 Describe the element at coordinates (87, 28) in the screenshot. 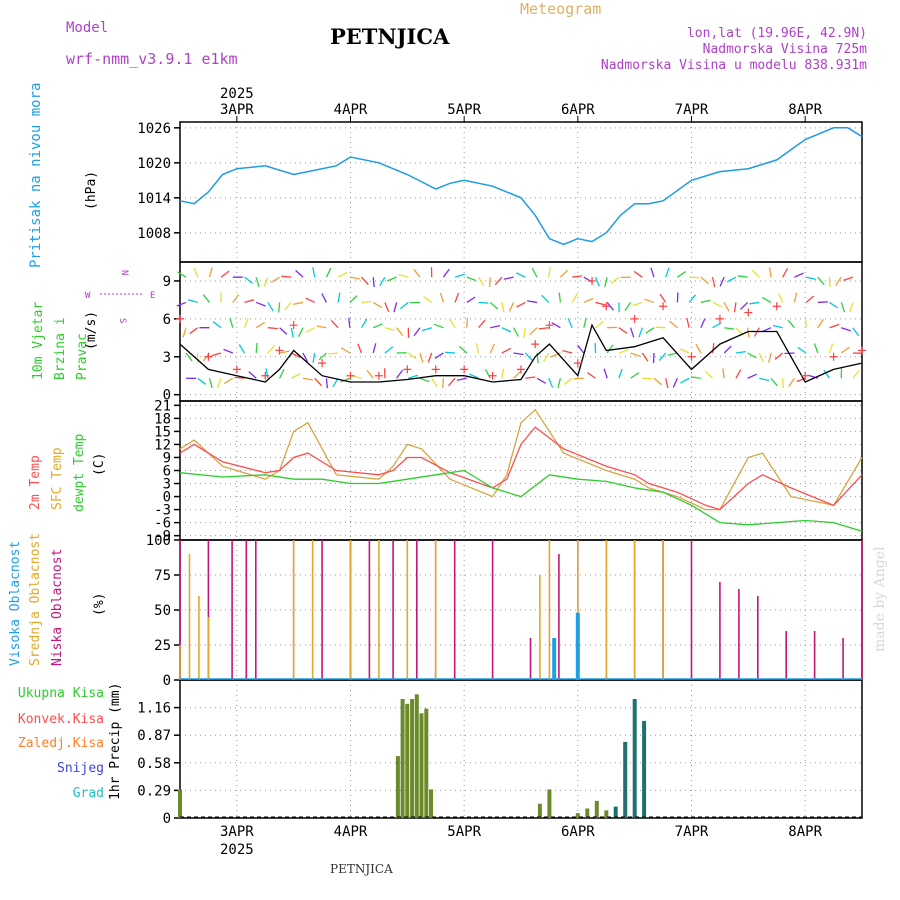

I see `model-label: Model` at that location.